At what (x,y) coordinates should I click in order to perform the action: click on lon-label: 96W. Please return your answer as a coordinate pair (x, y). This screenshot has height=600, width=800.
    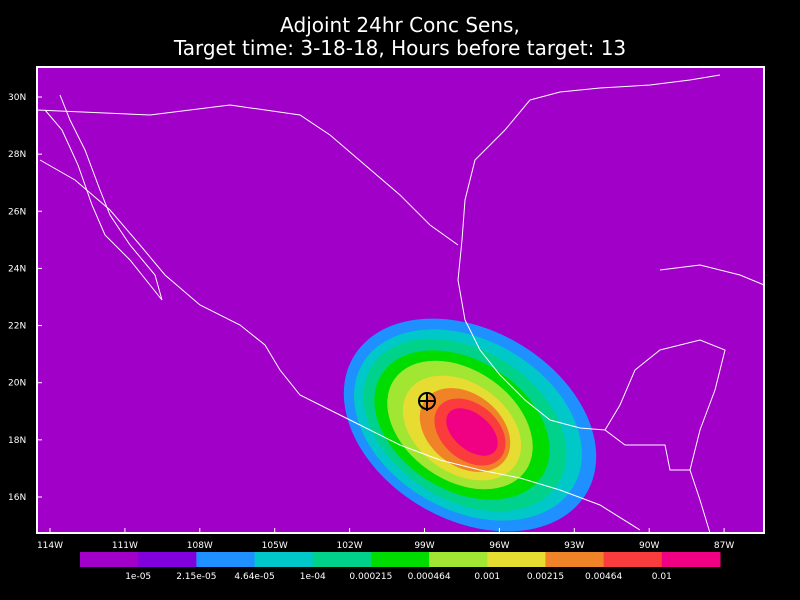
    Looking at the image, I should click on (499, 546).